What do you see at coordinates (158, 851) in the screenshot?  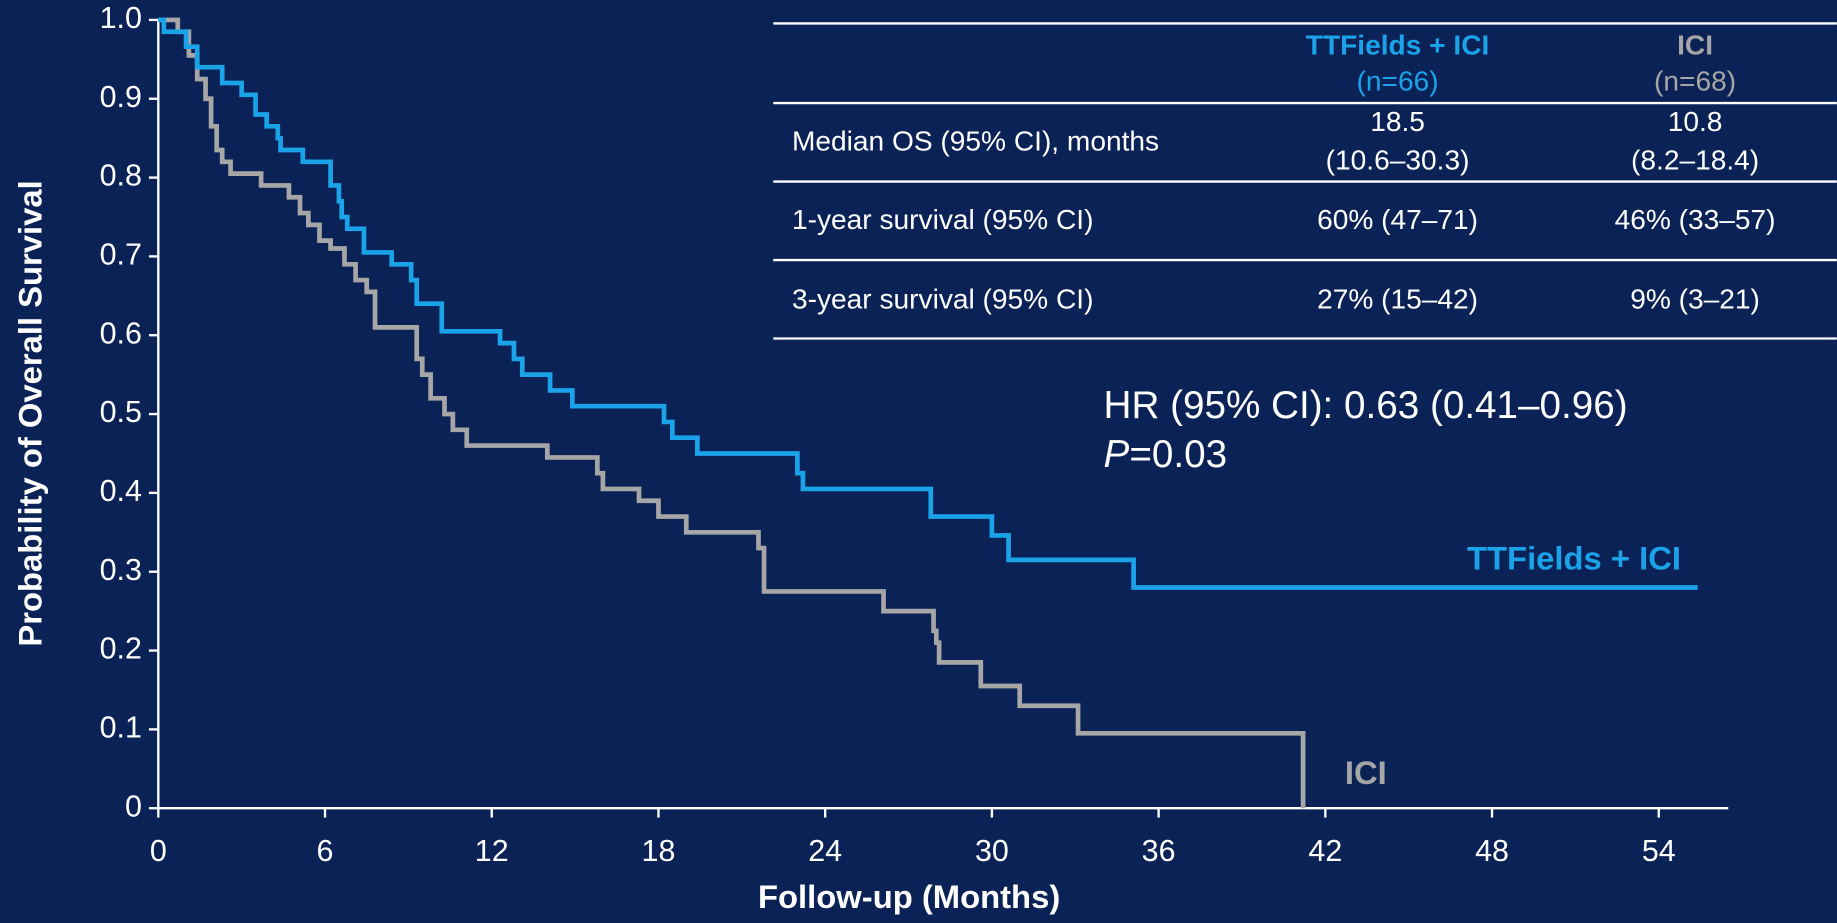 I see `x-tick-label: 0` at bounding box center [158, 851].